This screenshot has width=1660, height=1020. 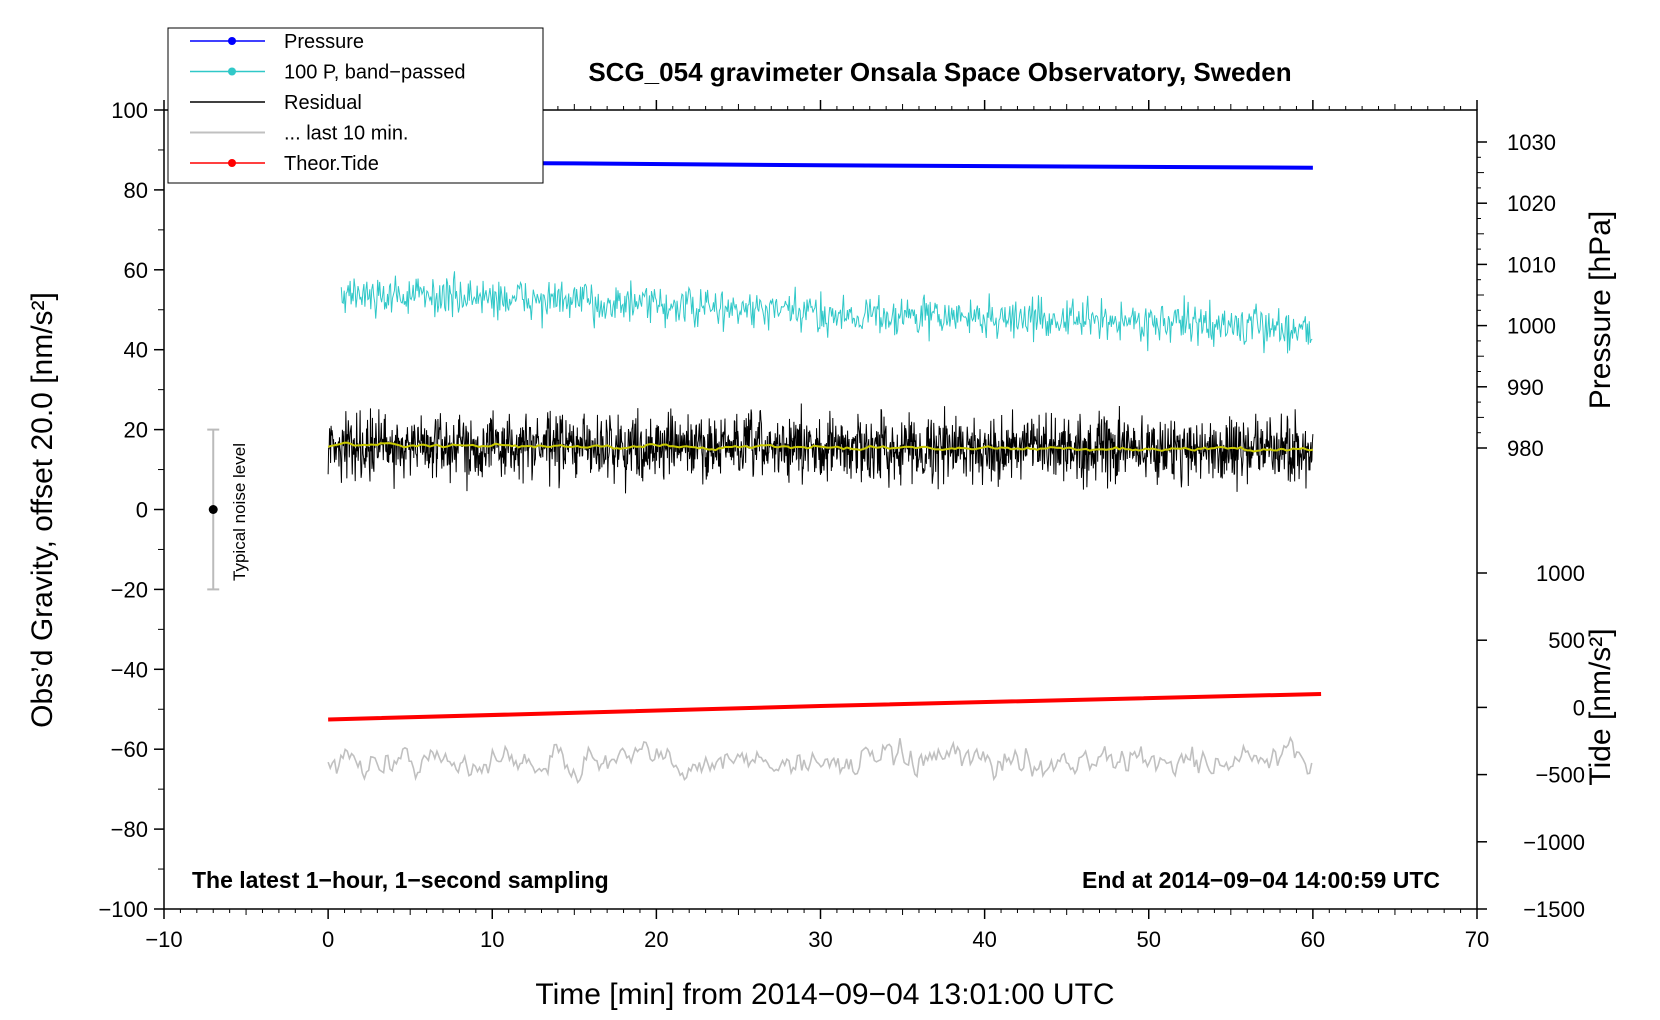 What do you see at coordinates (1600, 706) in the screenshot?
I see `tide-axis-label: Tide [nm/s²]` at bounding box center [1600, 706].